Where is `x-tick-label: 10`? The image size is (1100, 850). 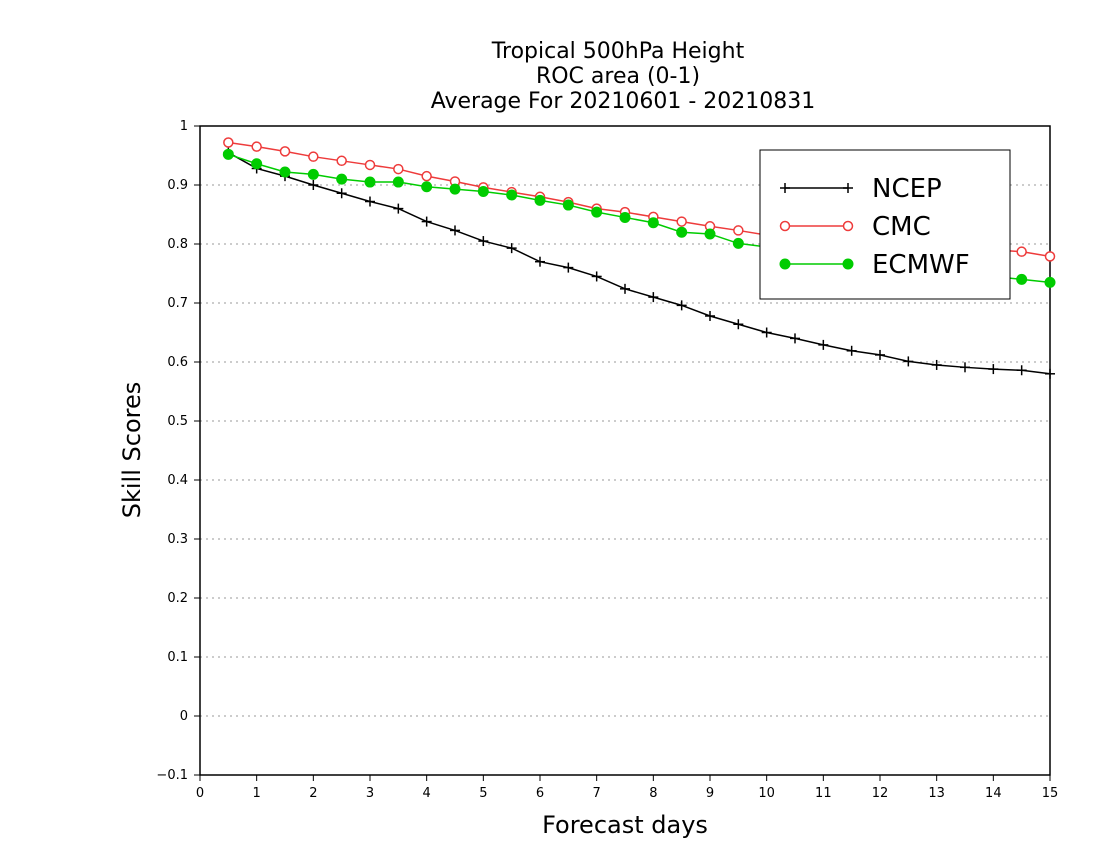 x-tick-label: 10 is located at coordinates (766, 793).